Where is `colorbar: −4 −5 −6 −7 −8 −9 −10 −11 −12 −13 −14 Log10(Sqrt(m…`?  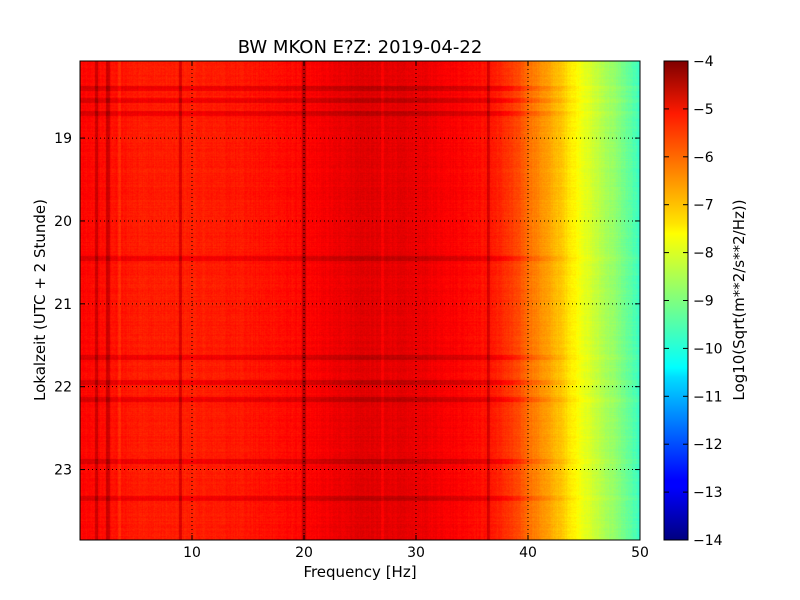 colorbar: −4 −5 −6 −7 −8 −9 −10 −11 −12 −13 −14 Log10(Sqrt(m… is located at coordinates (705, 301).